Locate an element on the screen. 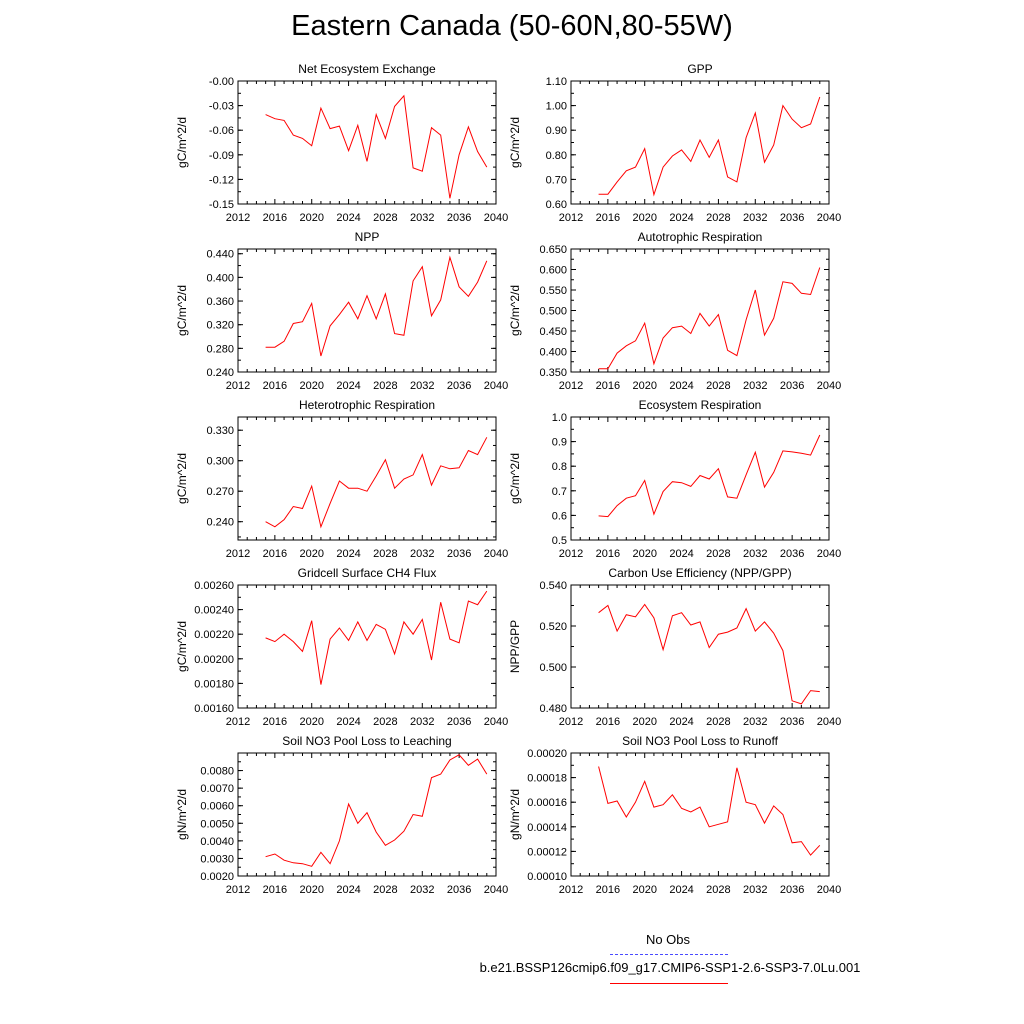 The height and width of the screenshot is (1024, 1024). y-tick-label: 0.00240 is located at coordinates (214, 611).